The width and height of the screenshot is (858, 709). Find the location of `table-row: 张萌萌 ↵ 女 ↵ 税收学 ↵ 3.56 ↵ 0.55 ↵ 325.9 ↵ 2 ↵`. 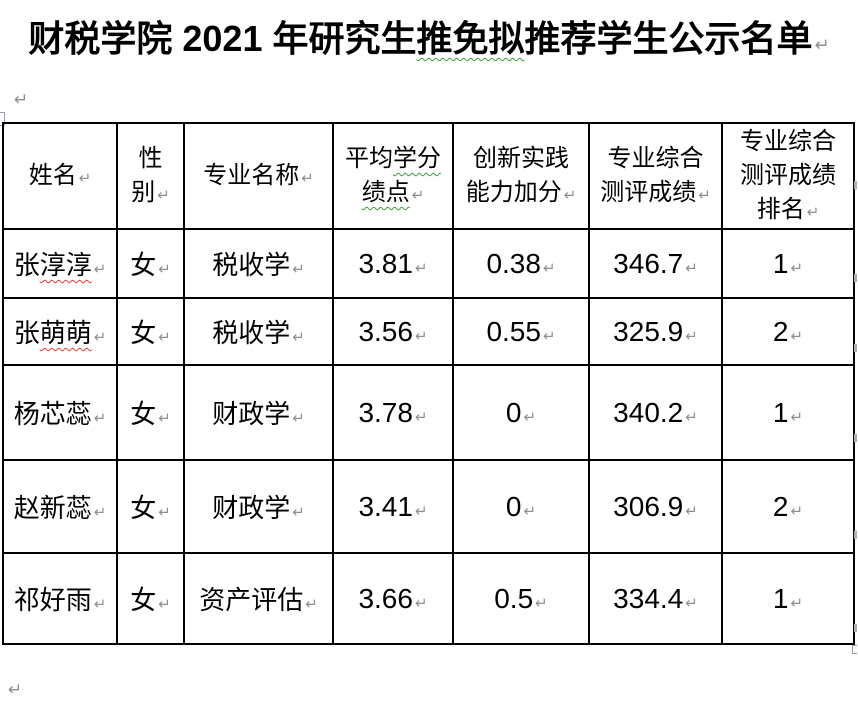

table-row: 张萌萌 ↵ 女 ↵ 税收学 ↵ 3.56 ↵ 0.55 ↵ 325.9 ↵ 2 ↵ is located at coordinates (428, 331).